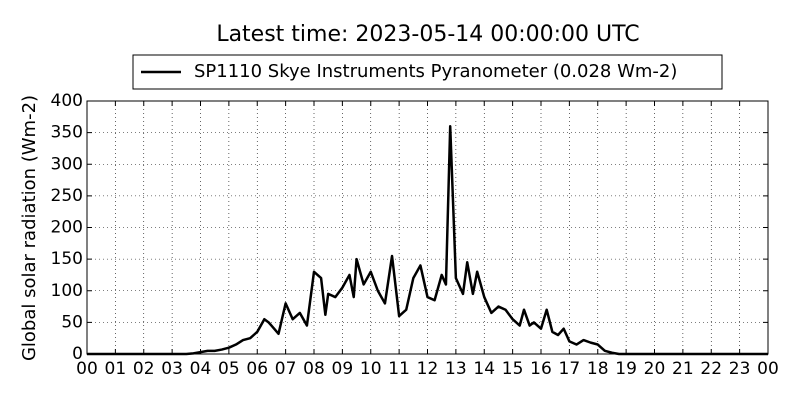 This screenshot has height=400, width=800. I want to click on y-tick-label: 200, so click(67, 228).